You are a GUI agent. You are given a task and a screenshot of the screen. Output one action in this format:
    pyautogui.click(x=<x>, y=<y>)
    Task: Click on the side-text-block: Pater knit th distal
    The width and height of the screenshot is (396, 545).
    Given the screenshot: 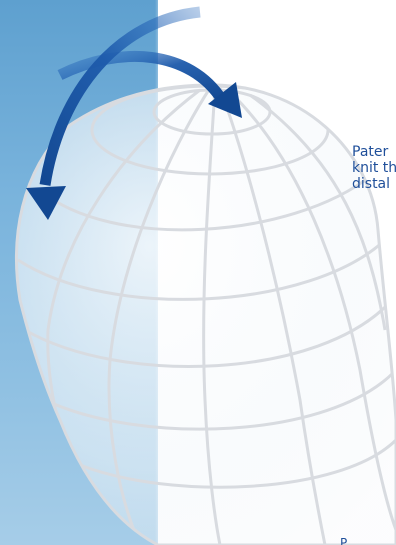 What is the action you would take?
    pyautogui.click(x=374, y=168)
    